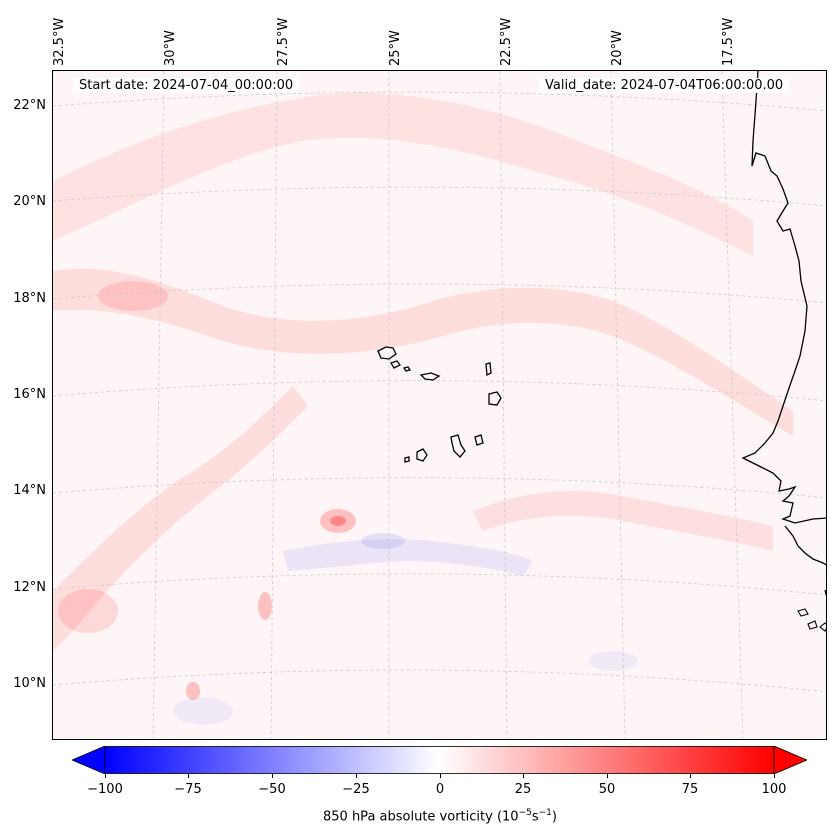 The height and width of the screenshot is (839, 837). Describe the element at coordinates (105, 789) in the screenshot. I see `colorbar-tick-label: −100` at that location.